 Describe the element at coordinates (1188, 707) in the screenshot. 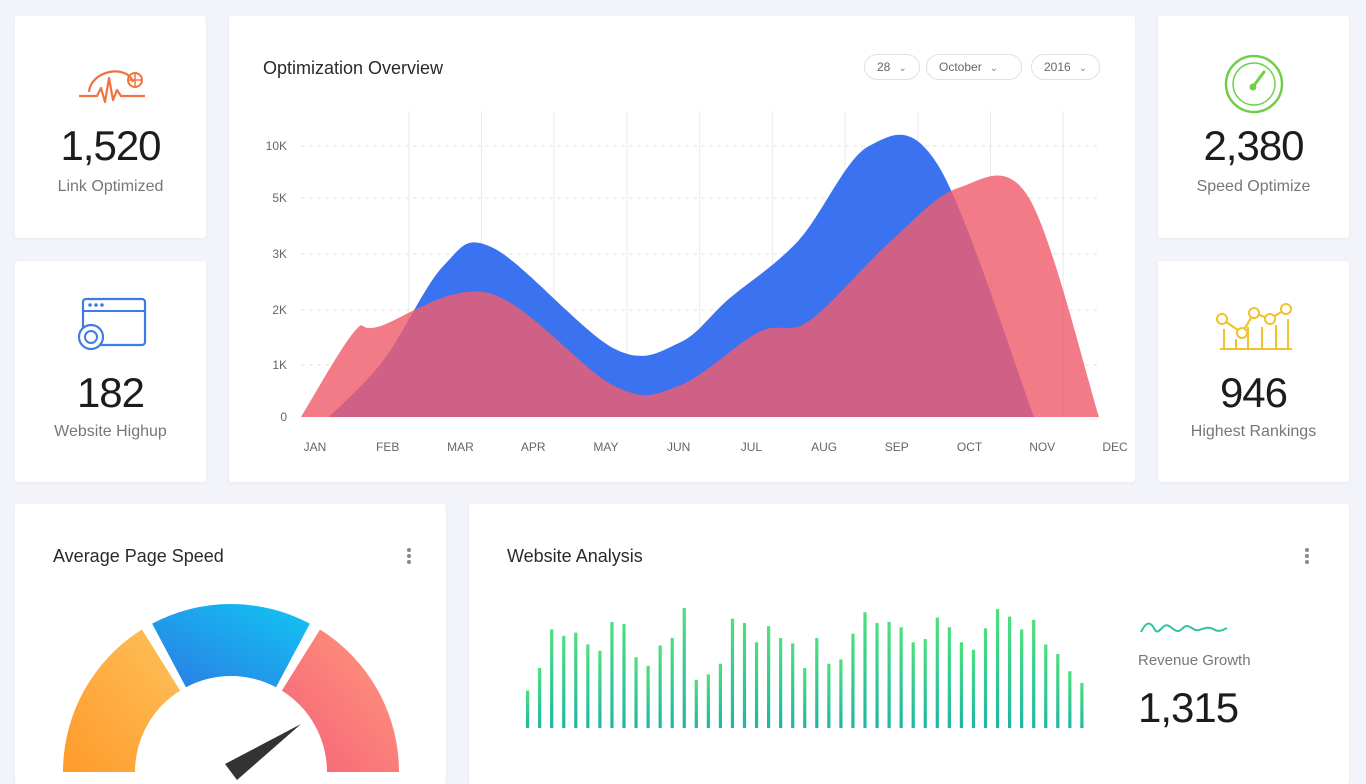

I see `revenue-growth-value: 1,315` at that location.